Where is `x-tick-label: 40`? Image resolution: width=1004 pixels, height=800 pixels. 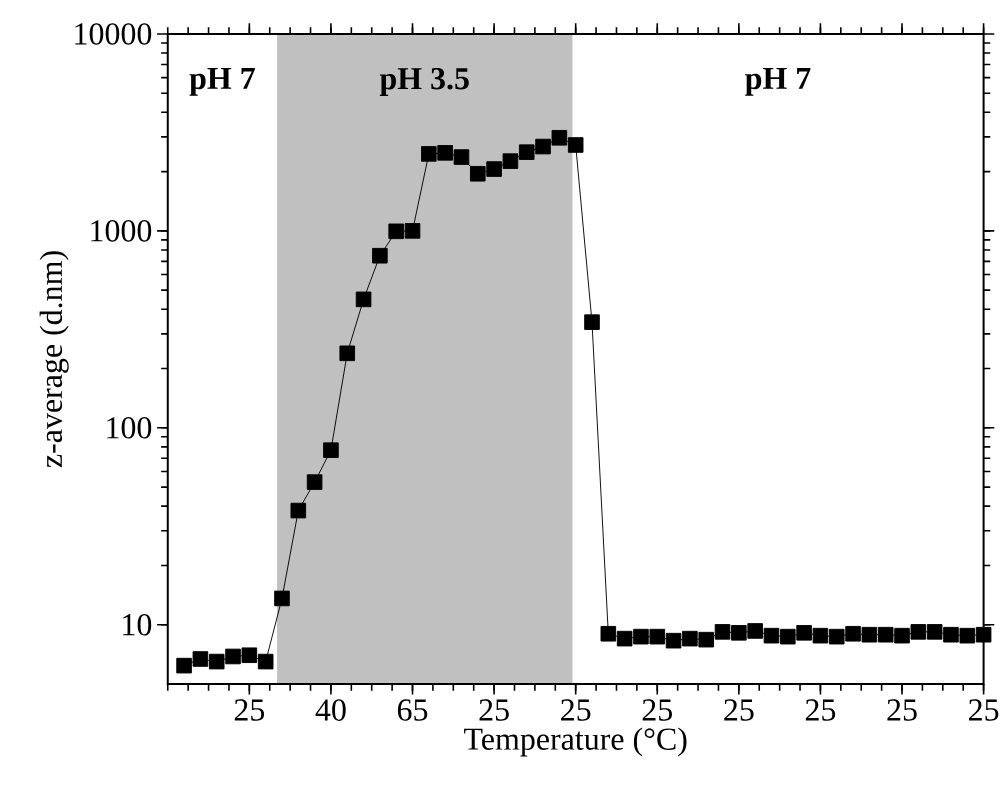
x-tick-label: 40 is located at coordinates (330, 710).